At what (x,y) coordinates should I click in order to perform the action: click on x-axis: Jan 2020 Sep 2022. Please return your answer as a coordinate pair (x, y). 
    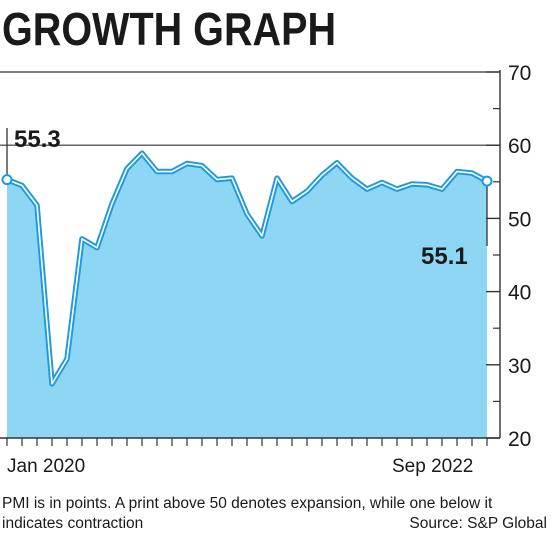
    Looking at the image, I should click on (250, 457).